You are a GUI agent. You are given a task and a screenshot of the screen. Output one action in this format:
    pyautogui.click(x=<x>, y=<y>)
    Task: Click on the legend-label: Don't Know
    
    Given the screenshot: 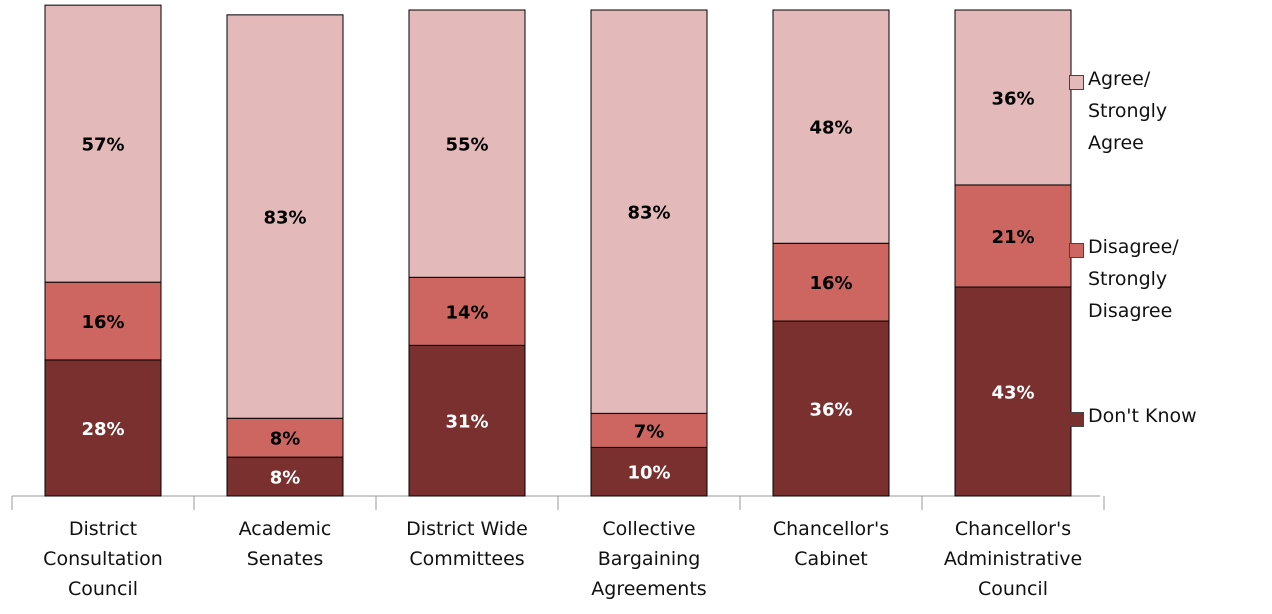 What is the action you would take?
    pyautogui.click(x=1142, y=416)
    